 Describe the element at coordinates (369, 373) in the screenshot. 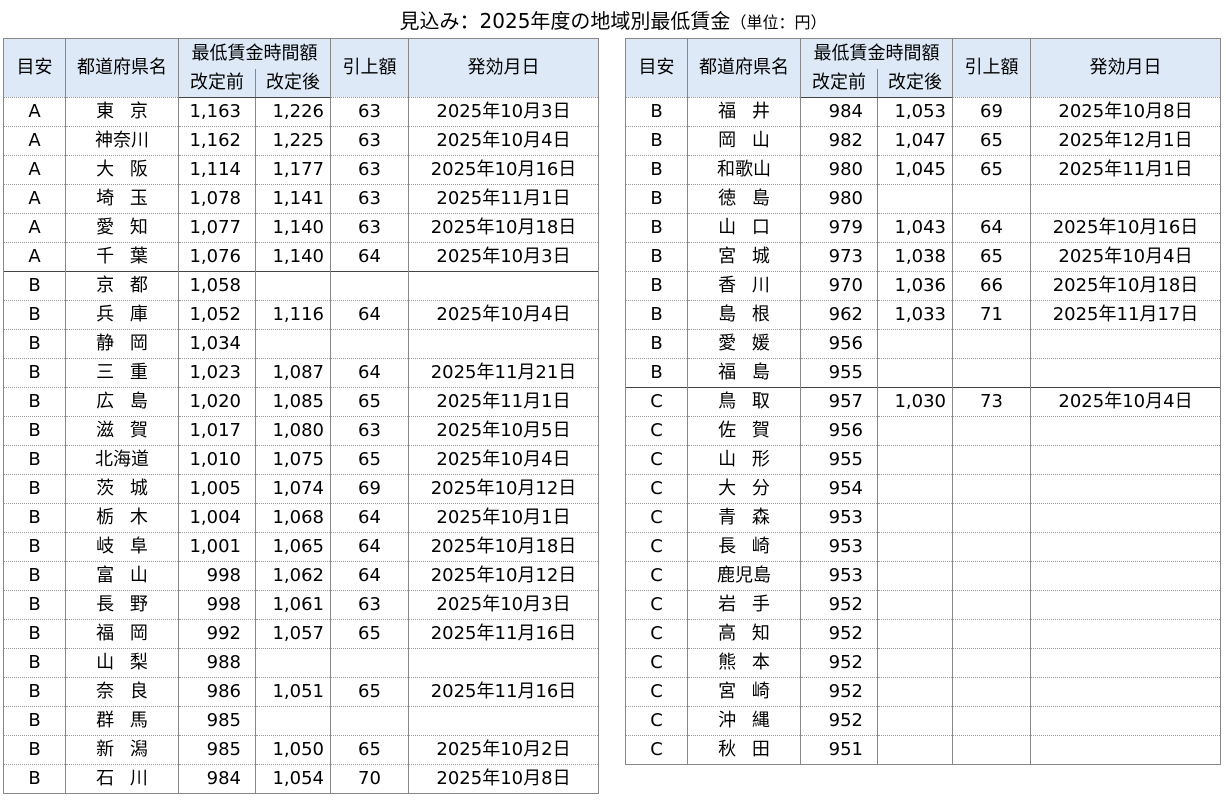

I see `raise-cell: 64` at that location.